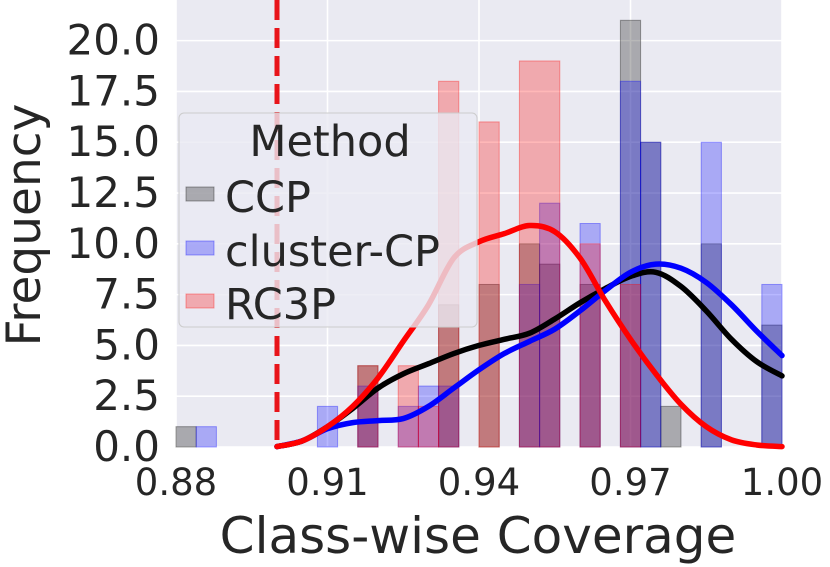 The height and width of the screenshot is (567, 830). What do you see at coordinates (176, 482) in the screenshot?
I see `x-tick-label: 0.88` at bounding box center [176, 482].